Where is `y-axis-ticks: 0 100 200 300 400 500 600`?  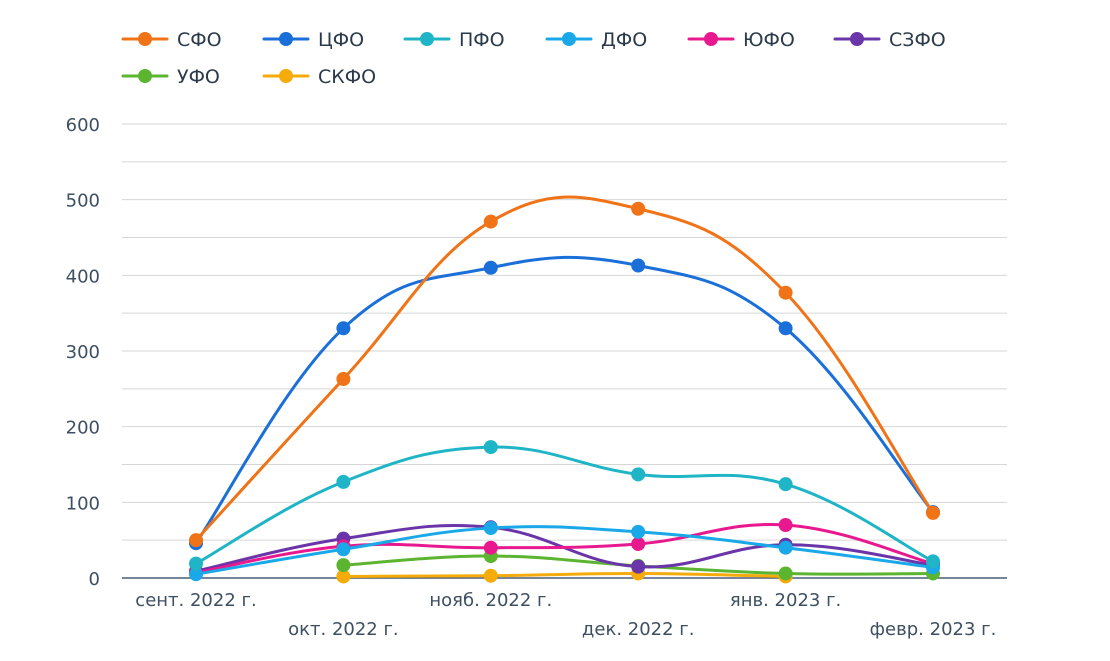 y-axis-ticks: 0 100 200 300 400 500 600 is located at coordinates (83, 352).